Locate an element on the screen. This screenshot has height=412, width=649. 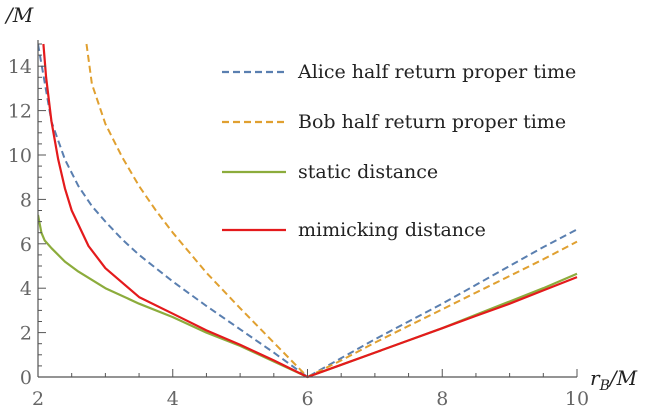
legend-label-2: Bob half return proper time is located at coordinates (432, 122).